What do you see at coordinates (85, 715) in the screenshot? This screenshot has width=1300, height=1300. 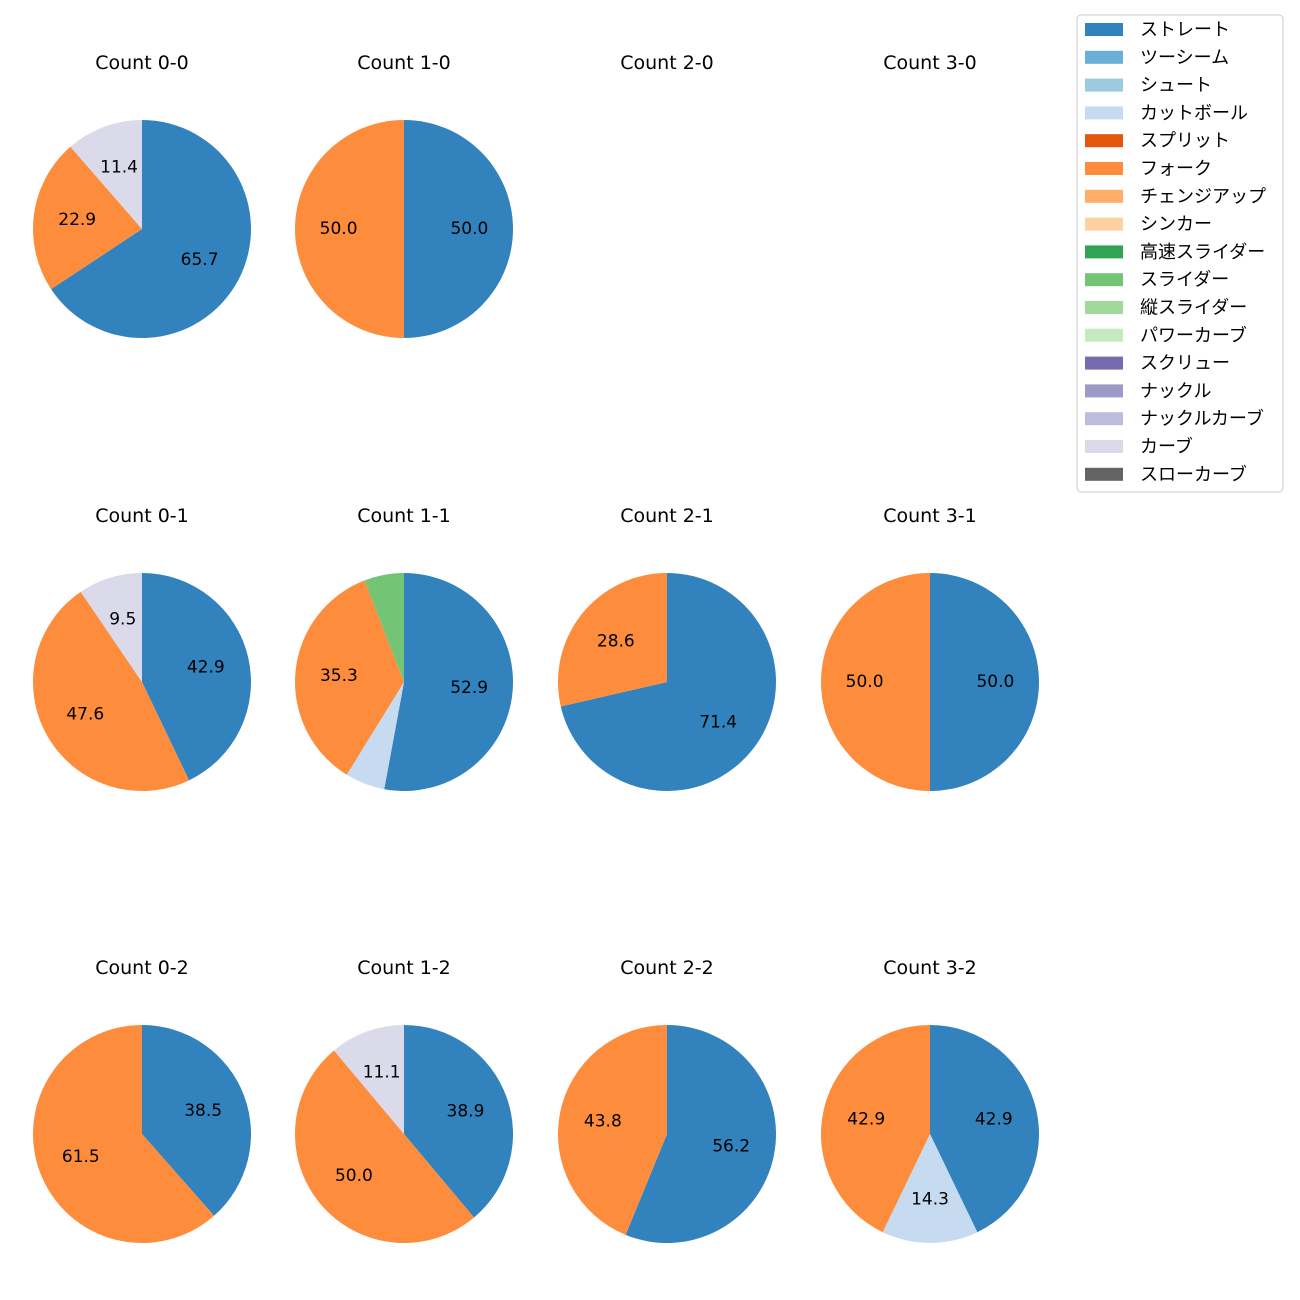 I see `slice-label: 47.6` at bounding box center [85, 715].